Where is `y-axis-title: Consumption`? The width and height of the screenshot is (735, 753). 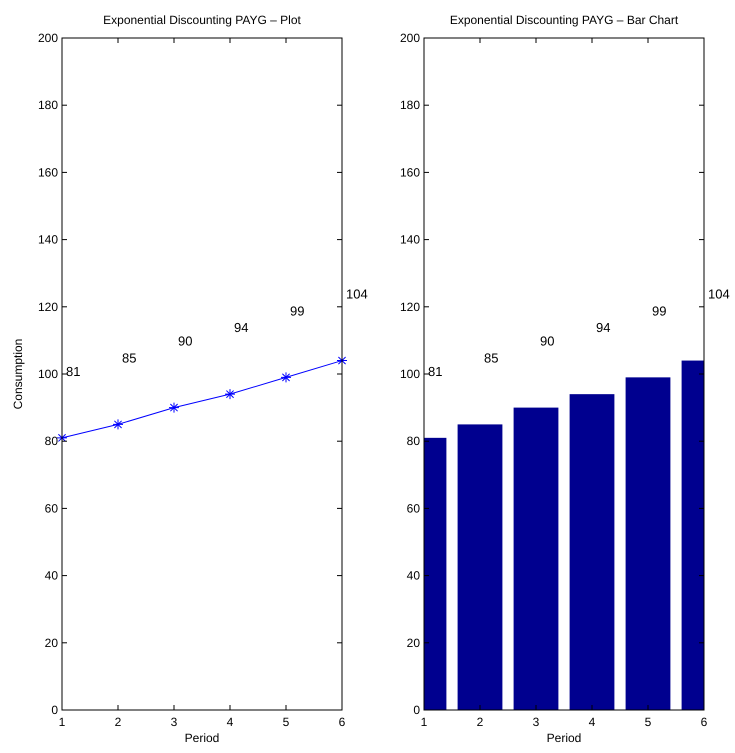 y-axis-title: Consumption is located at coordinates (18, 374).